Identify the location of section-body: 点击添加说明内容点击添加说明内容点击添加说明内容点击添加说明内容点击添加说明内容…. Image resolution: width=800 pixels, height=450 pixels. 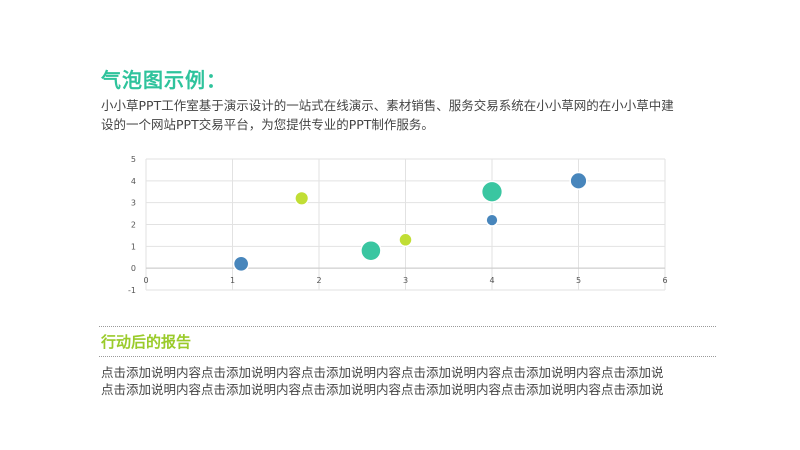
(411, 381).